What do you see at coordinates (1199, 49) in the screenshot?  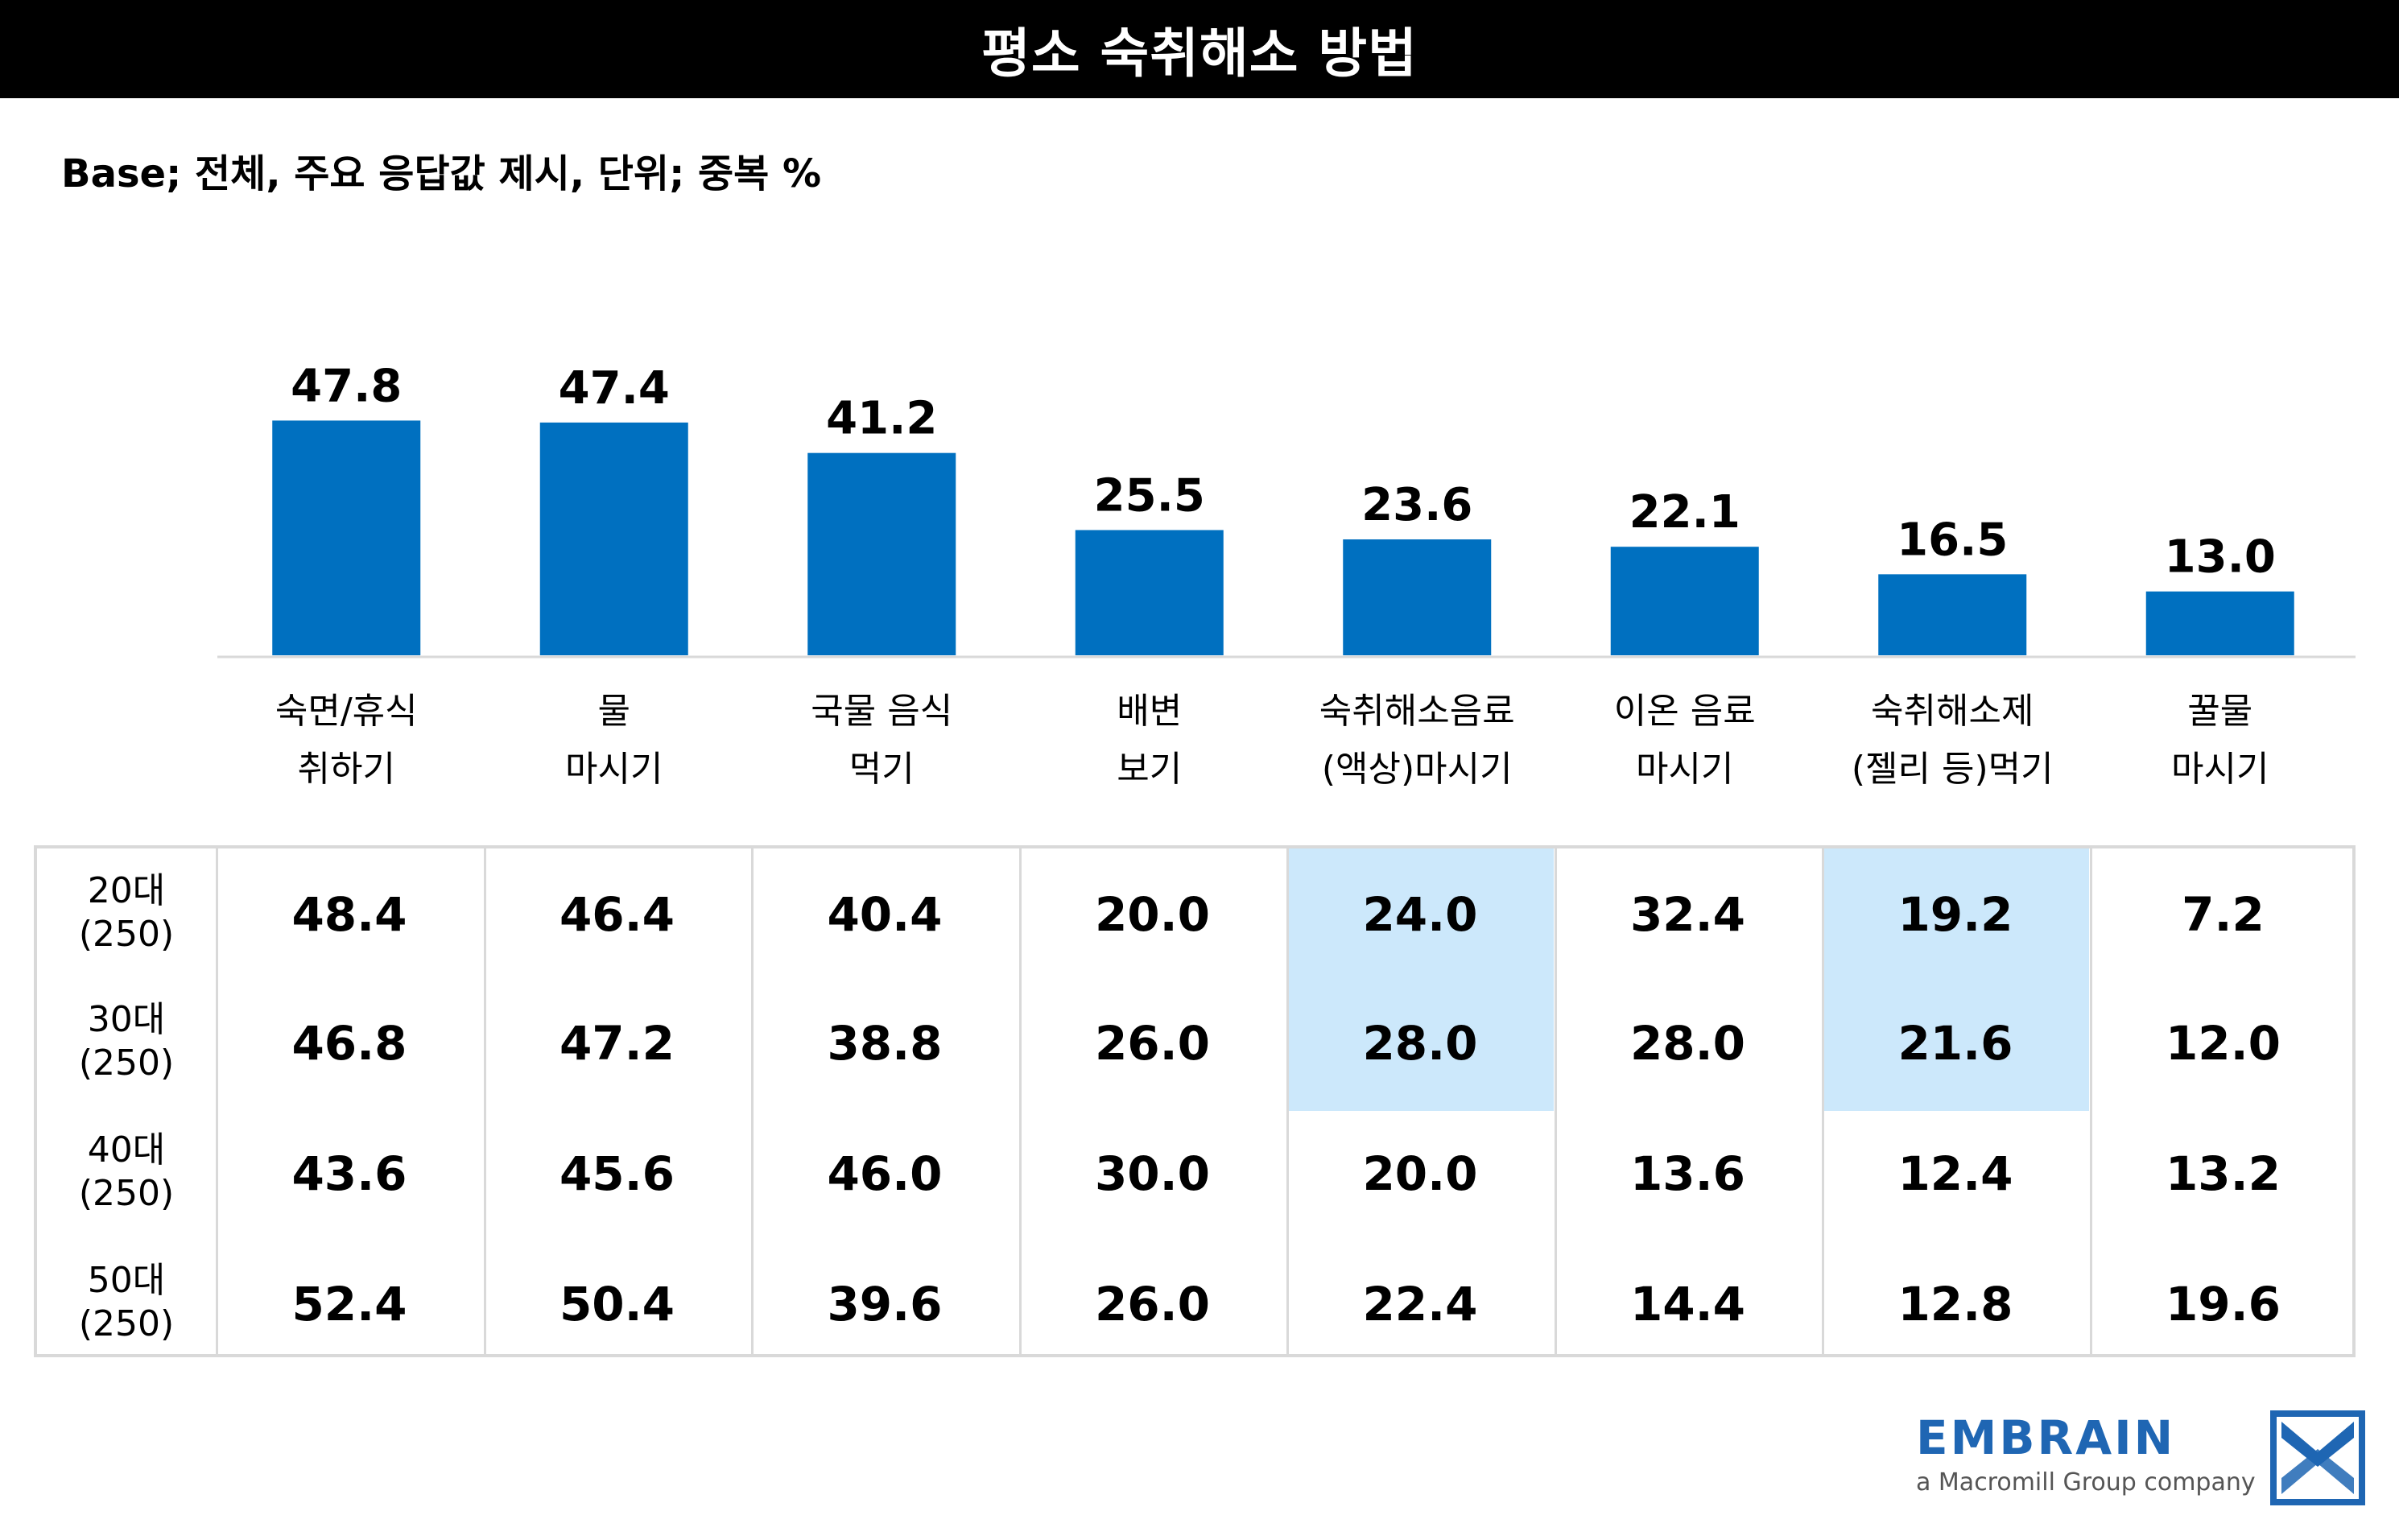 I see `page-title: 평소 숙취해소 방법` at bounding box center [1199, 49].